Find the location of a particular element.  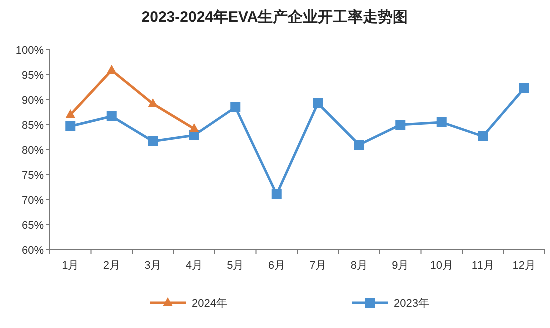

x-tick-label: 2月 is located at coordinates (111, 266).